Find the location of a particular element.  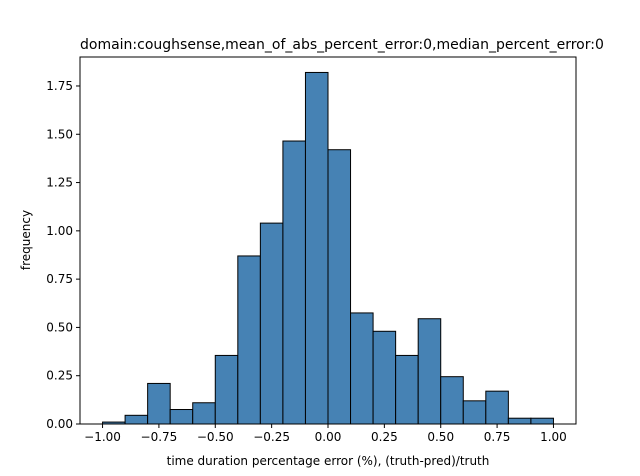

x-tick-label: −0.50 is located at coordinates (215, 437).